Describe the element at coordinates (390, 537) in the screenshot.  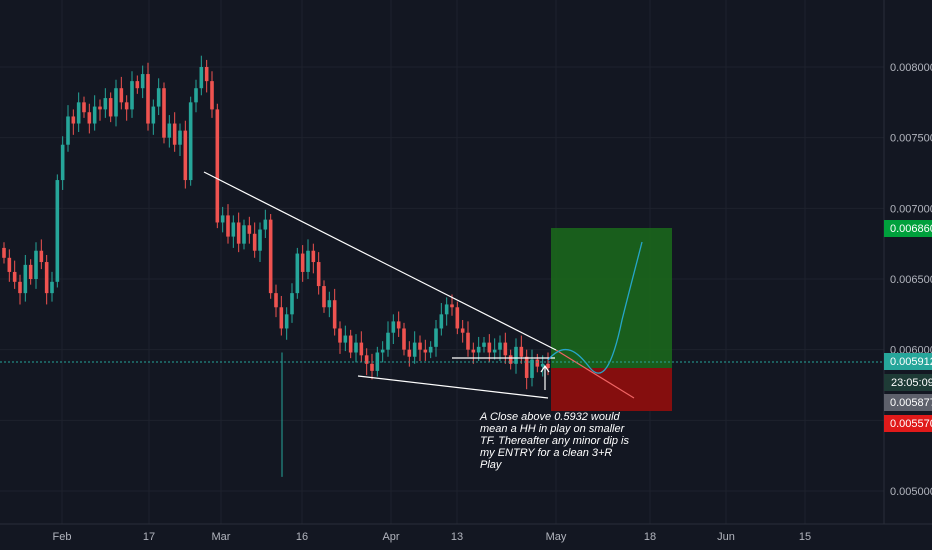
I see `x-tick-label: Apr` at that location.